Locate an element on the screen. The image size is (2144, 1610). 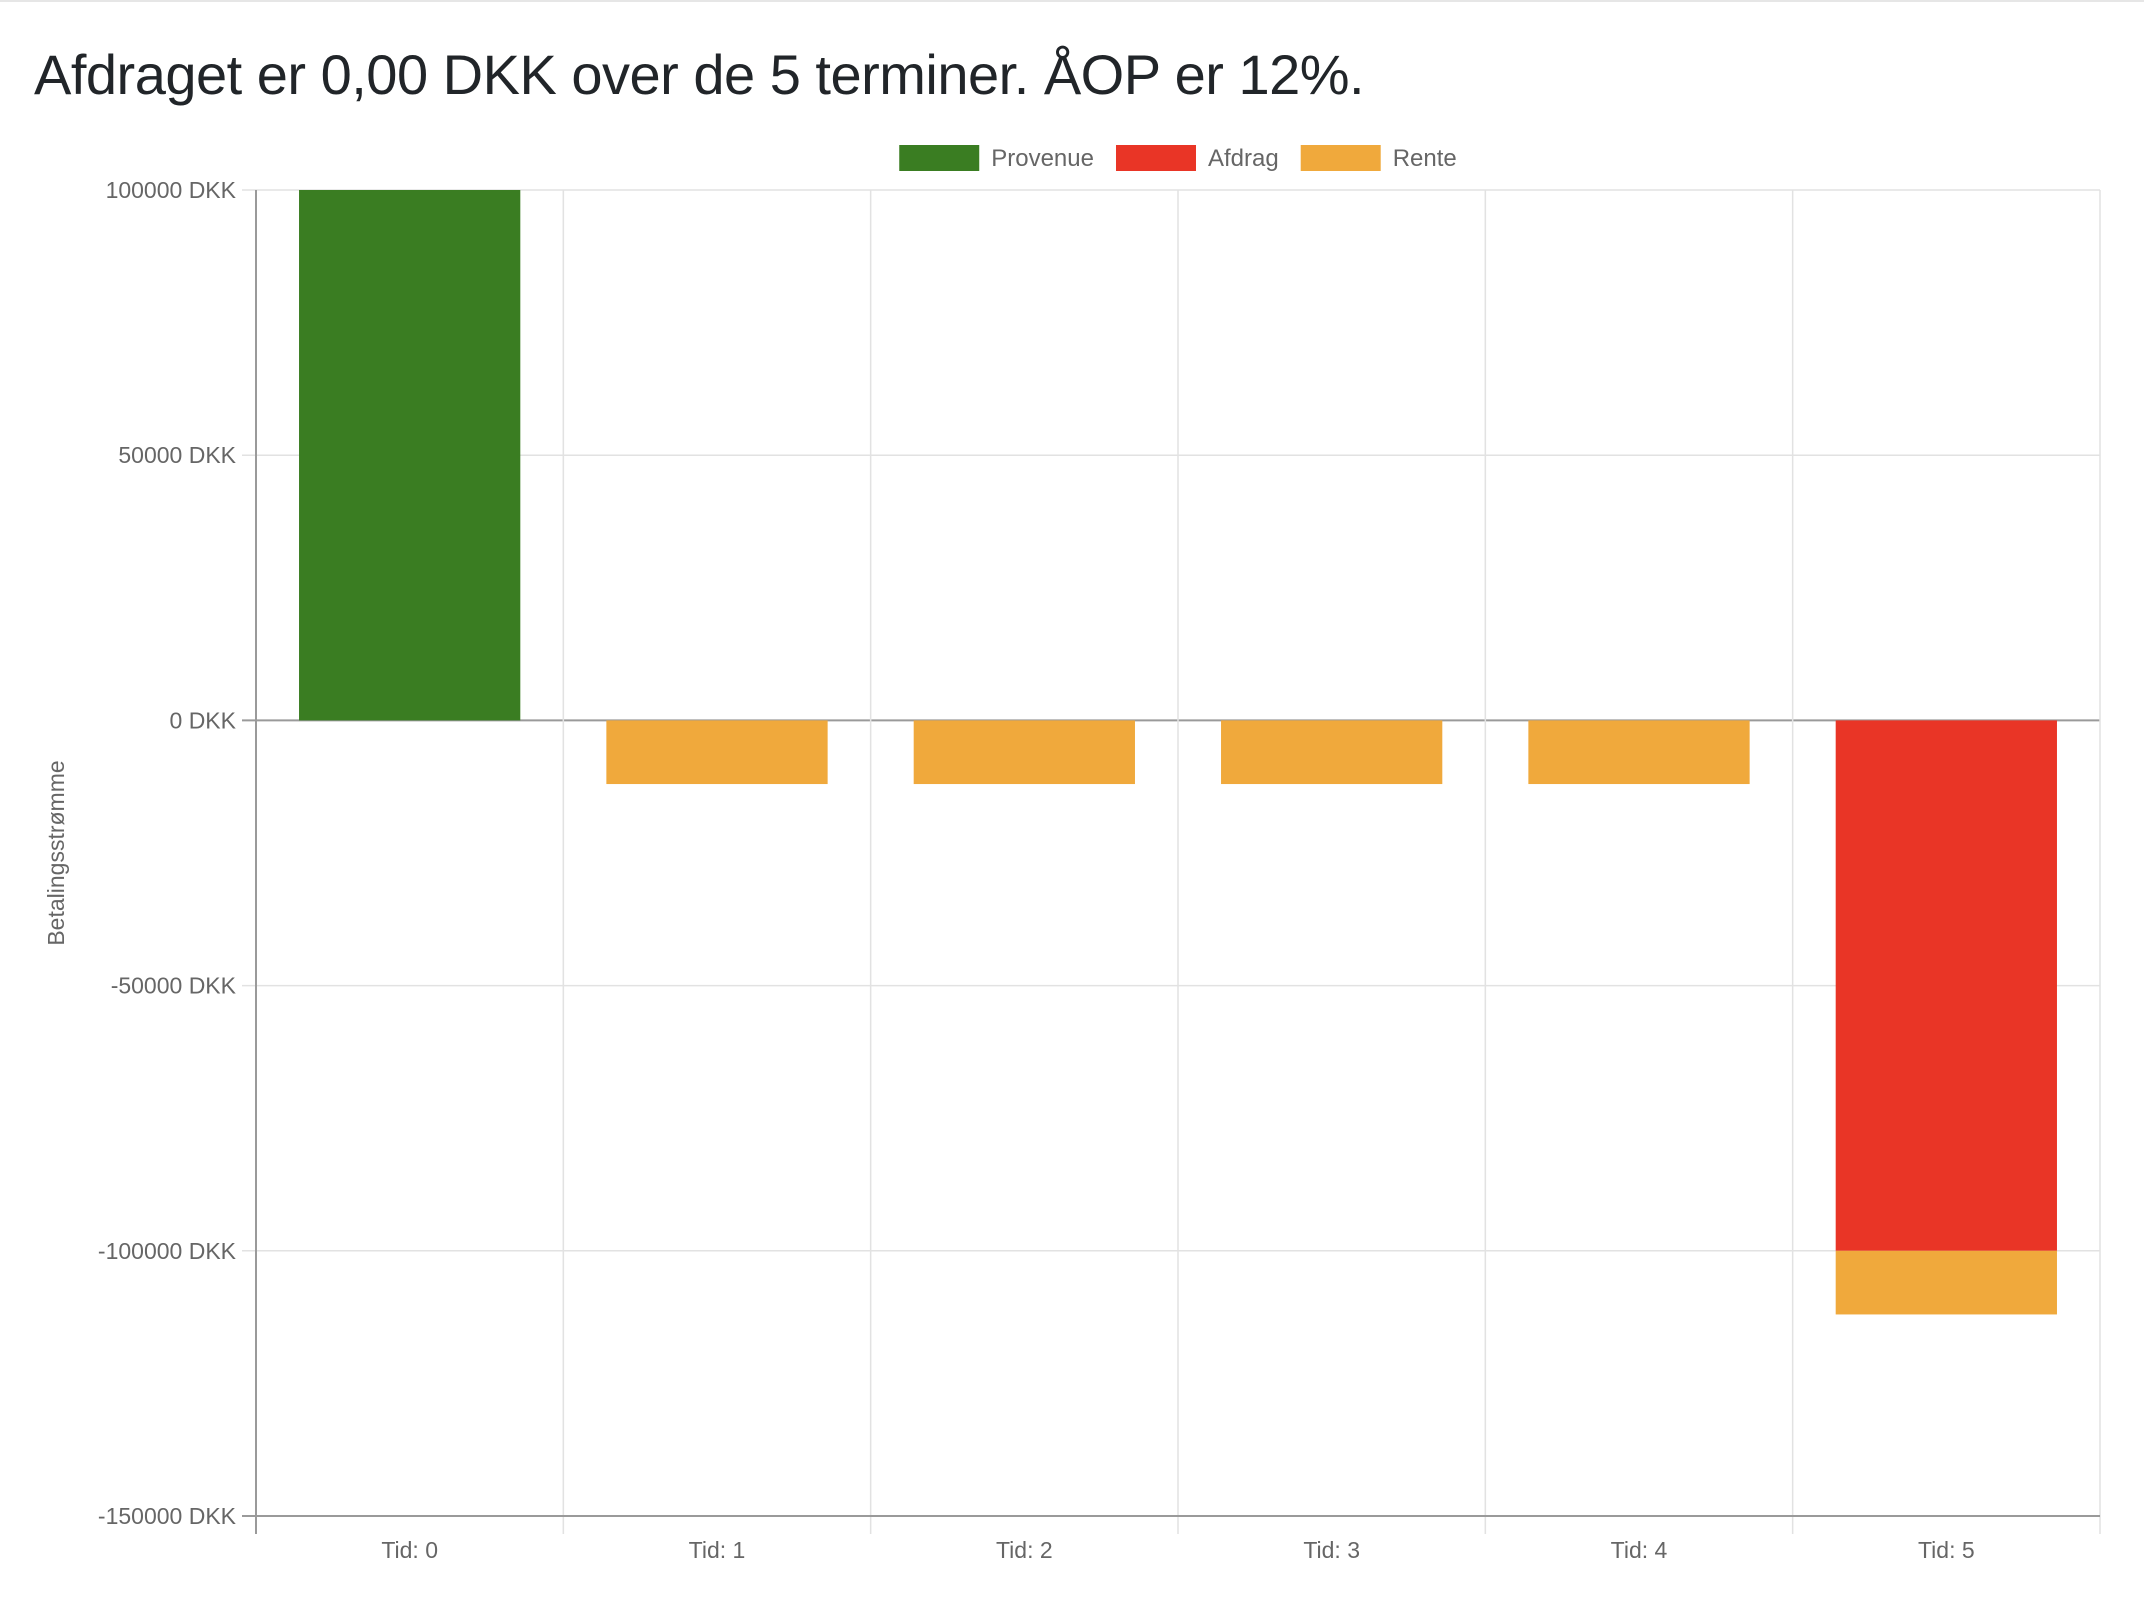
legend-label: Afdrag is located at coordinates (1243, 158).